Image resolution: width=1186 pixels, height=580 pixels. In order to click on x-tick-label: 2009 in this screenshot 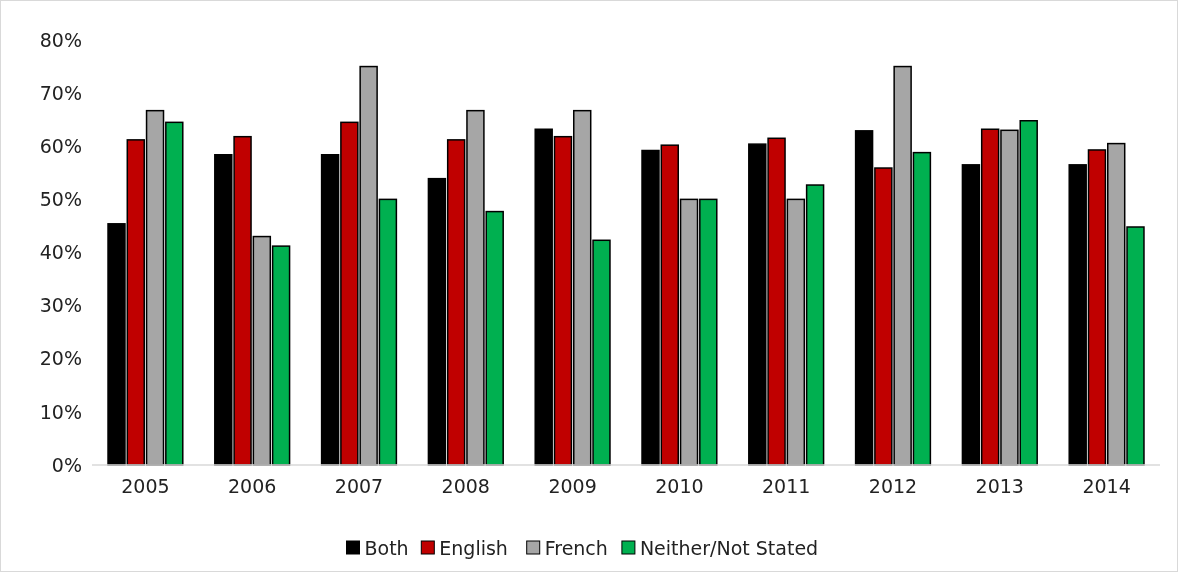, I will do `click(572, 486)`.